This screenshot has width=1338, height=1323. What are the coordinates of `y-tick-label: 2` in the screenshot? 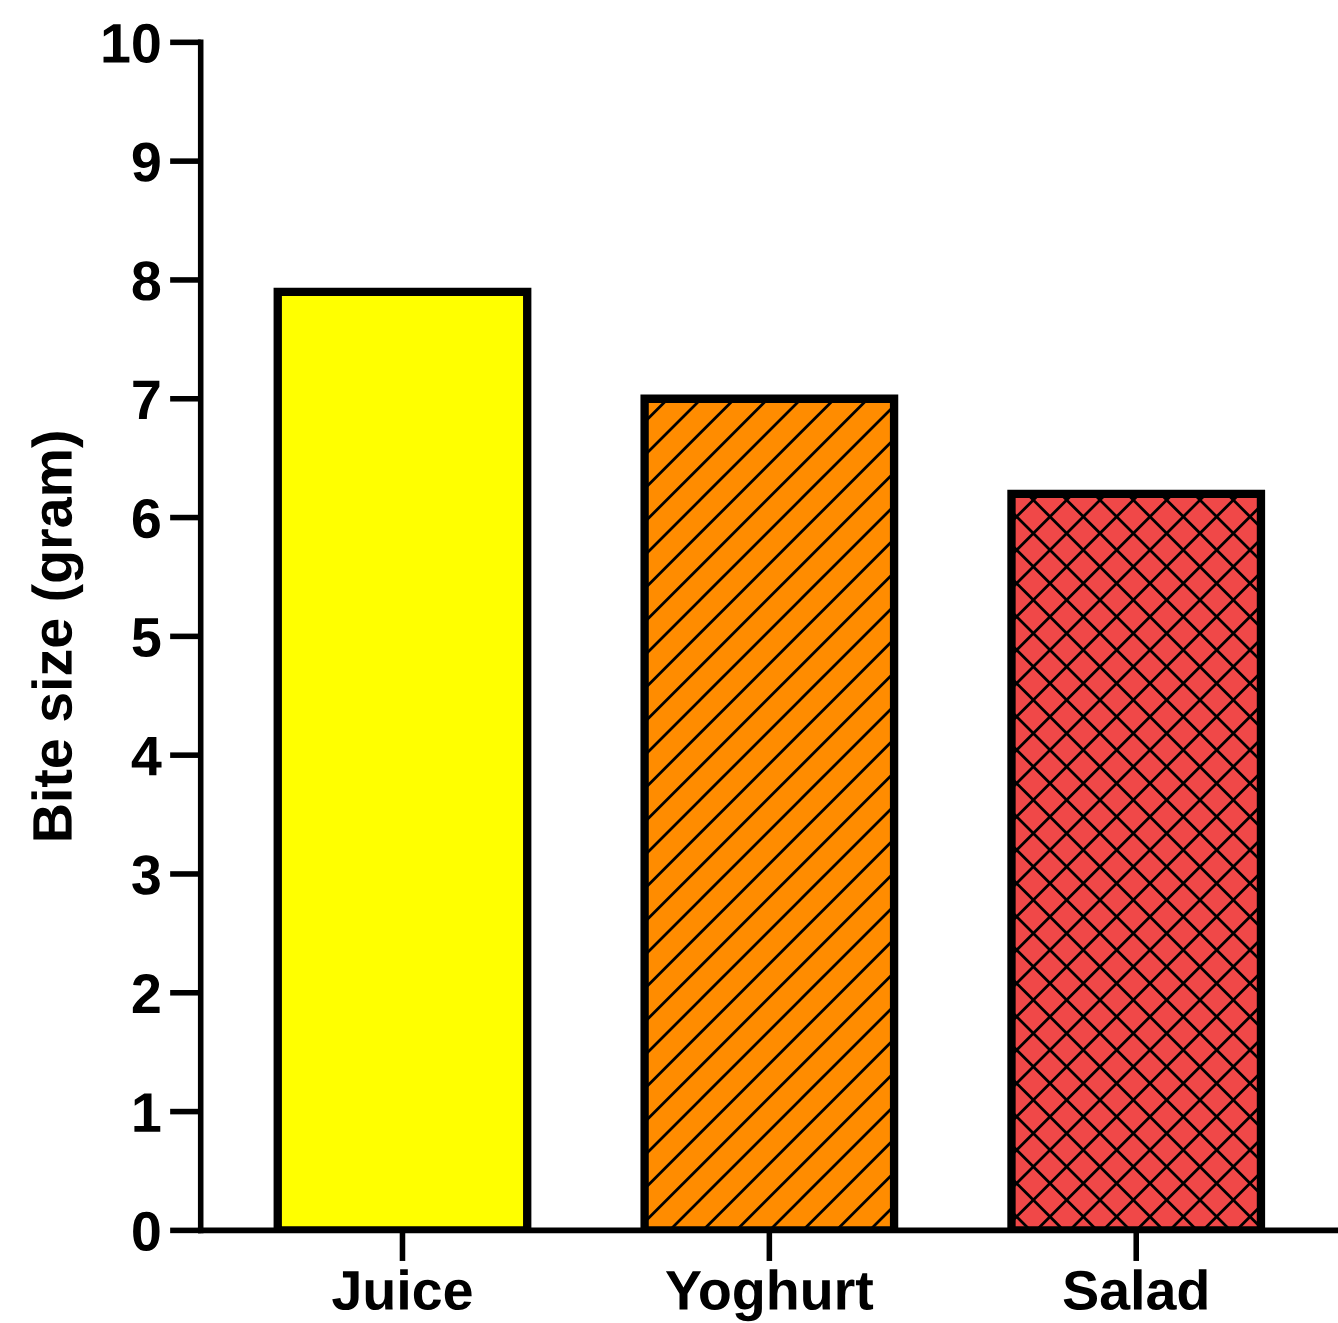 It's located at (146, 993).